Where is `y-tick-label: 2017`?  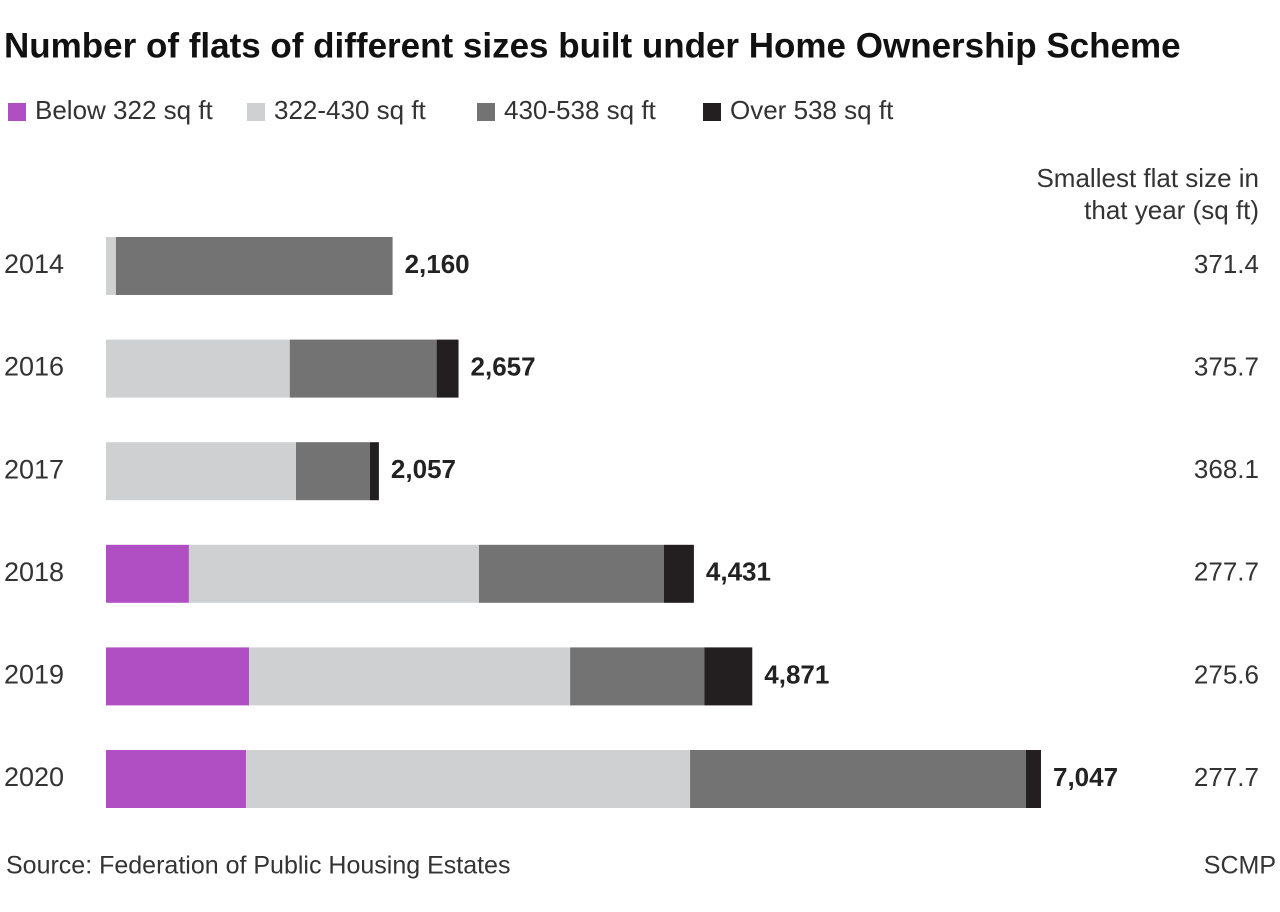
y-tick-label: 2017 is located at coordinates (34, 469).